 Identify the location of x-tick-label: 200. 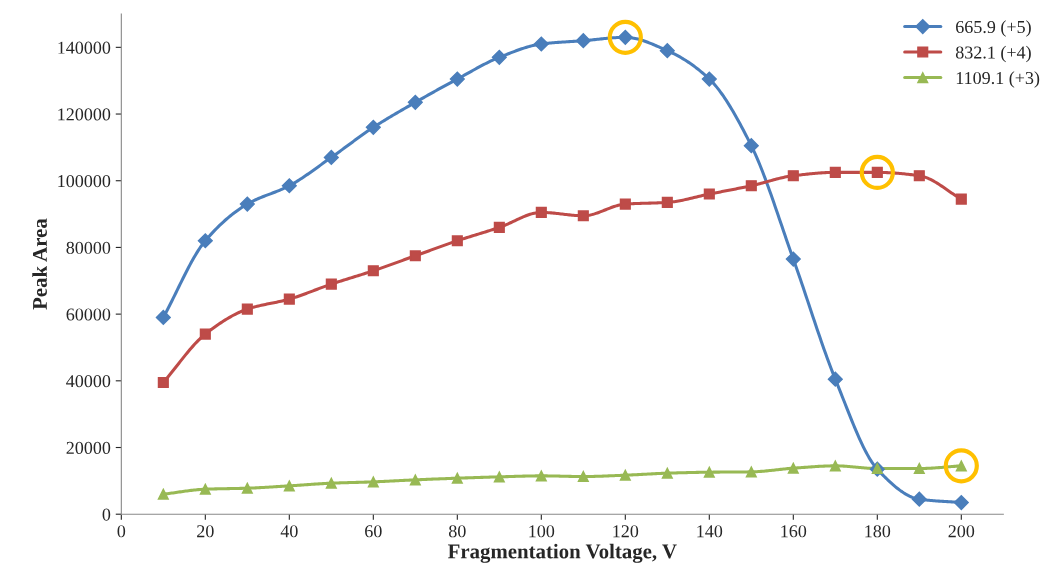
(961, 531).